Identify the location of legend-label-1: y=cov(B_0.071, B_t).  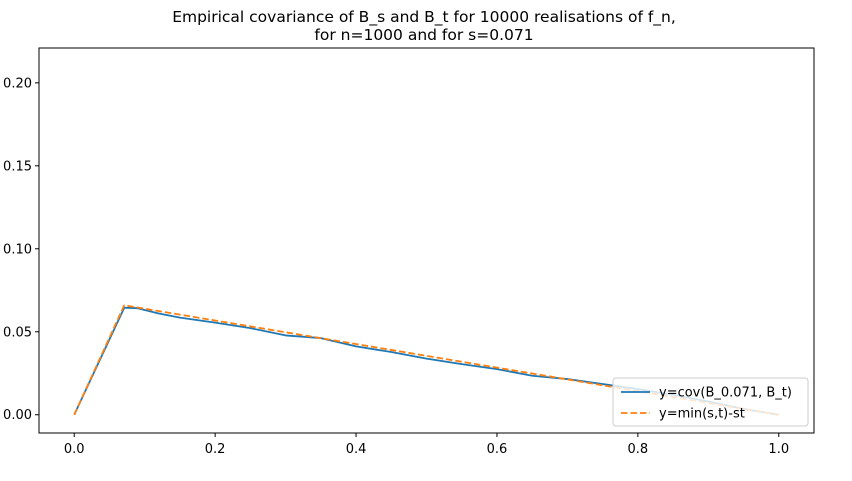
(725, 393).